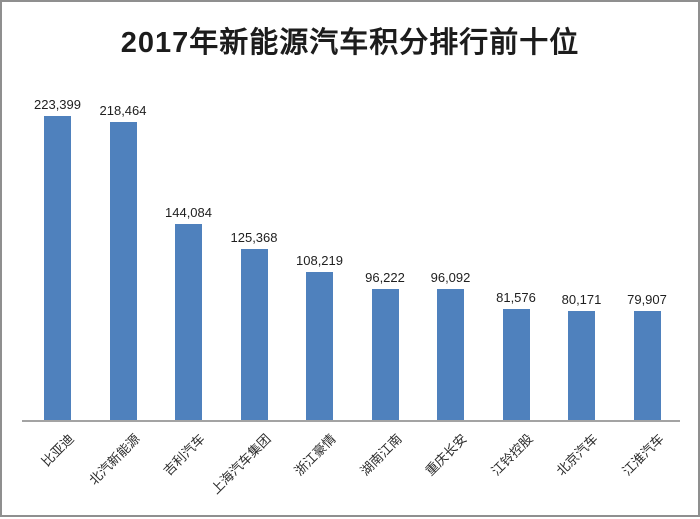 This screenshot has width=700, height=519. Describe the element at coordinates (385, 277) in the screenshot. I see `bar-value-label: 96,222` at that location.